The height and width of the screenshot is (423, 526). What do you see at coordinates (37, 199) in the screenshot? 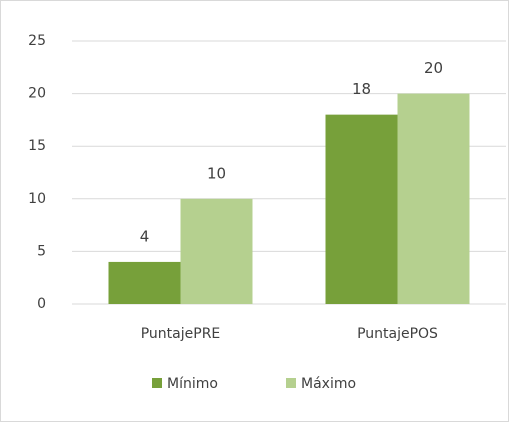
I see `y-tick-label: 10` at bounding box center [37, 199].